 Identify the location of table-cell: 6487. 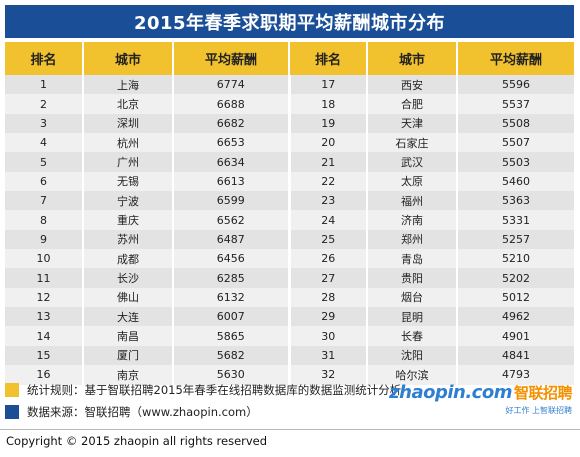
(232, 239).